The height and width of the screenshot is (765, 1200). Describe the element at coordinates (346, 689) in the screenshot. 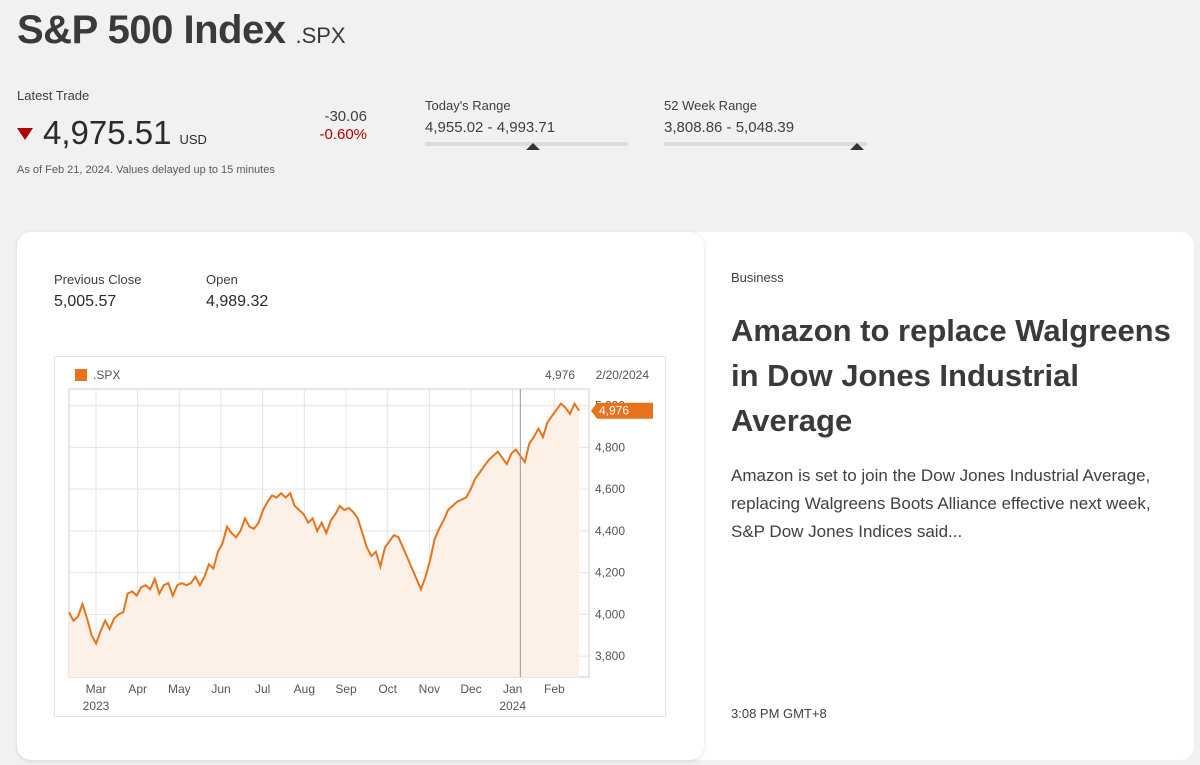

I see `x-tick-label: Sep` at that location.